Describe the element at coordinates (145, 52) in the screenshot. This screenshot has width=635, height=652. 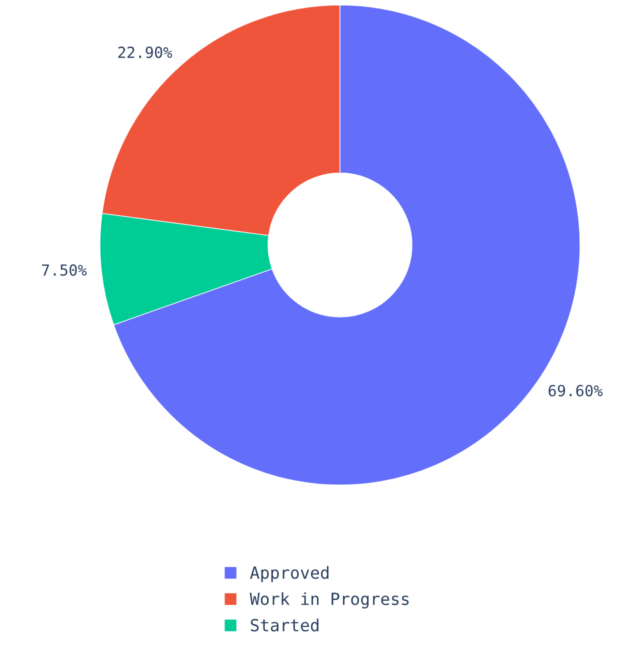
I see `data-label: 22.90%` at that location.